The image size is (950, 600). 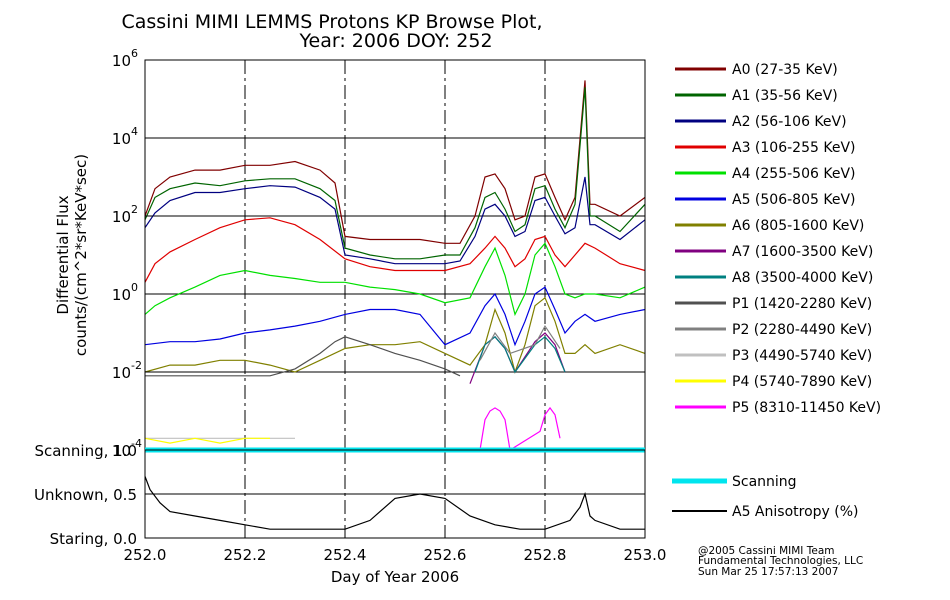 What do you see at coordinates (645, 555) in the screenshot?
I see `x-tick-label: 253.0` at bounding box center [645, 555].